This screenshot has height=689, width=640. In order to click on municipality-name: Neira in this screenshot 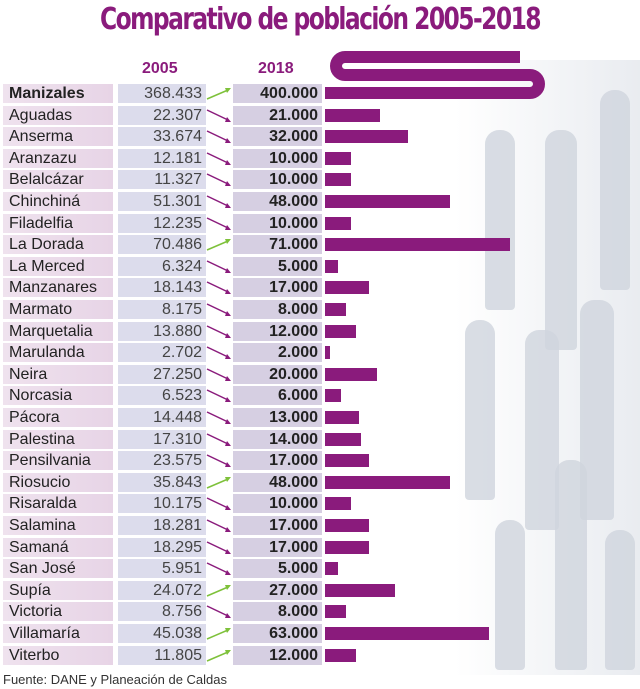, I will do `click(58, 374)`.